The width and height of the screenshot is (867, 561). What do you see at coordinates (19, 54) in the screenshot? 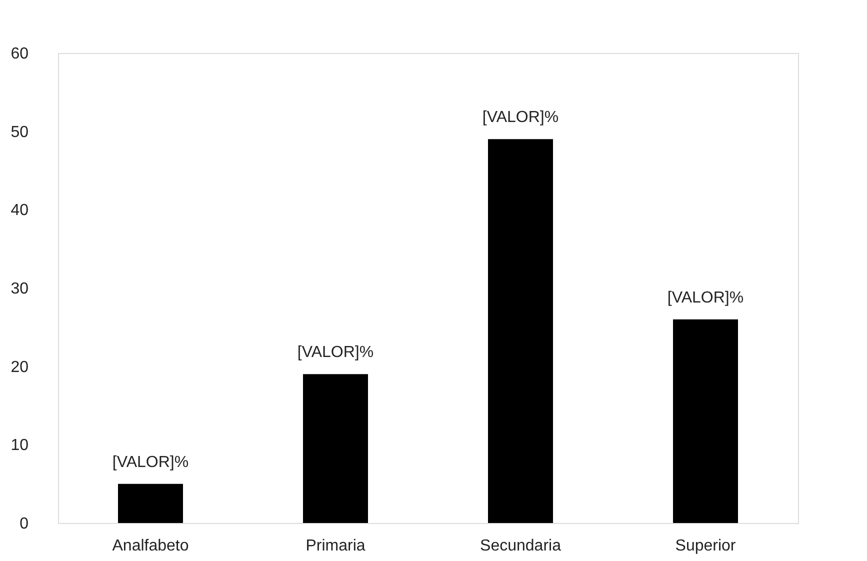
I see `y-tick-label: 60` at bounding box center [19, 54].